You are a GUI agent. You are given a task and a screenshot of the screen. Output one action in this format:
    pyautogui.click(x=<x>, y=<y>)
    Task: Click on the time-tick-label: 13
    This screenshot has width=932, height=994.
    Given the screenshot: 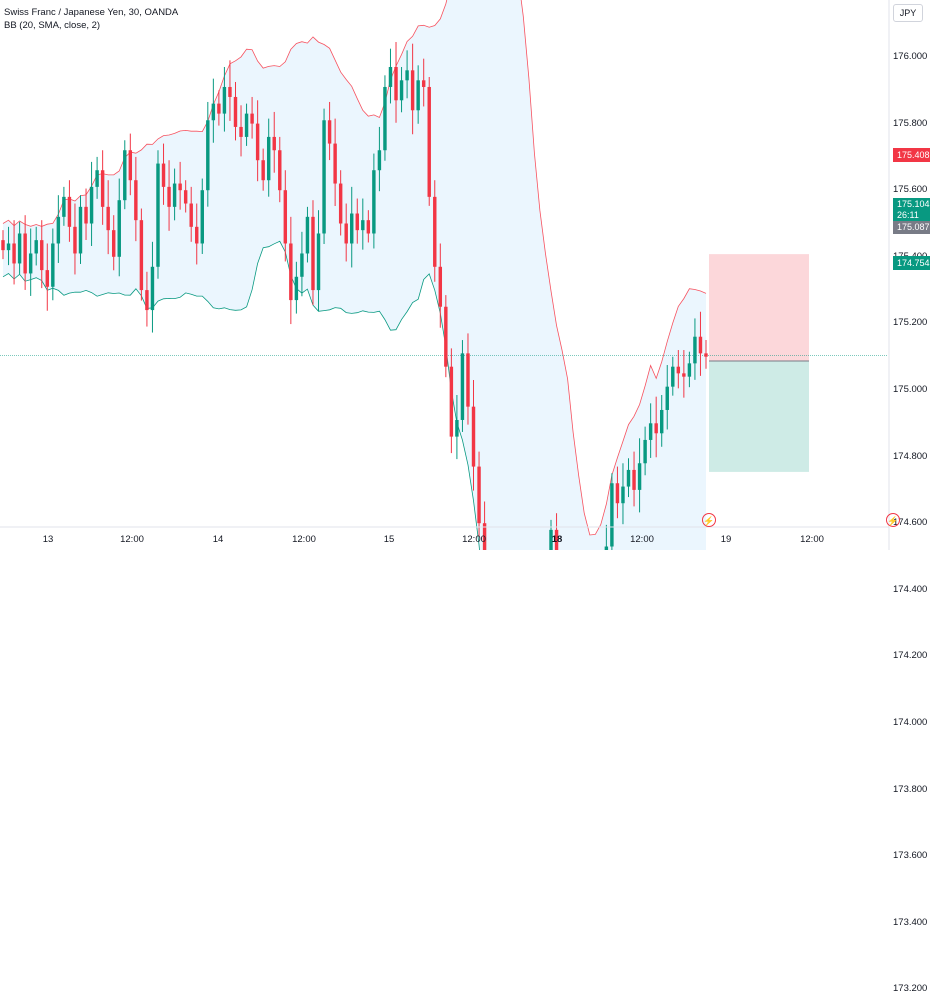 What is the action you would take?
    pyautogui.click(x=48, y=539)
    